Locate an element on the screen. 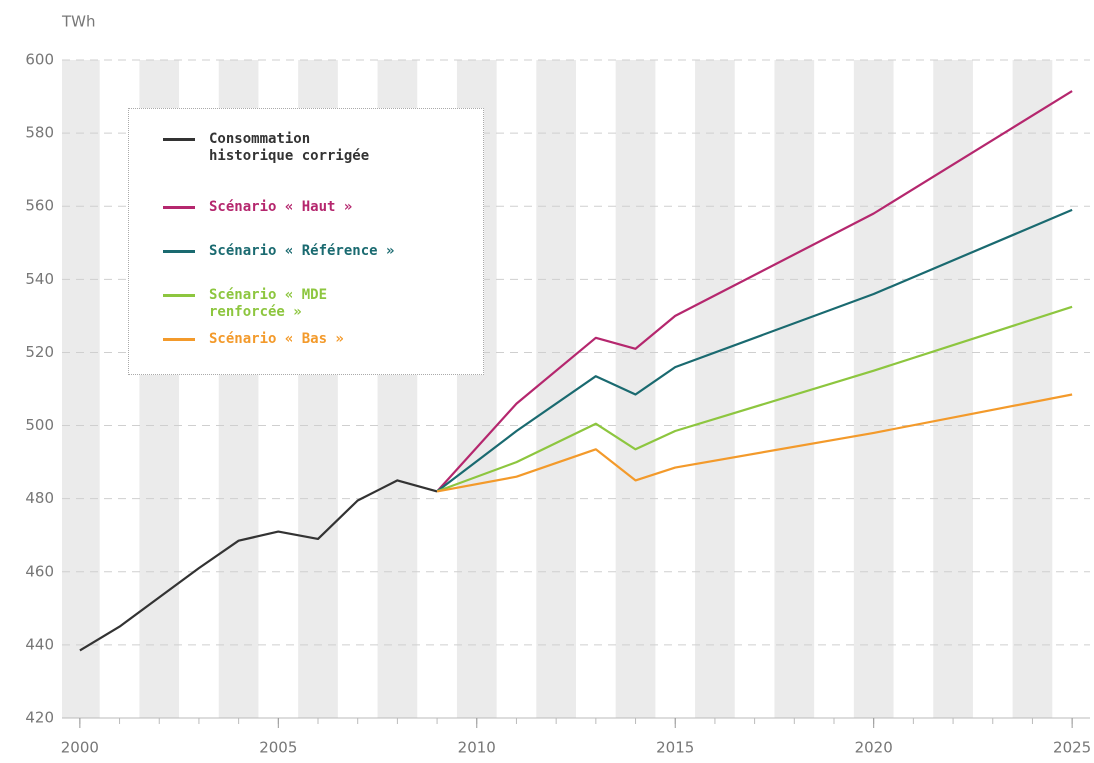 This screenshot has height=763, width=1094. y-tick-label: 420 is located at coordinates (39, 718).